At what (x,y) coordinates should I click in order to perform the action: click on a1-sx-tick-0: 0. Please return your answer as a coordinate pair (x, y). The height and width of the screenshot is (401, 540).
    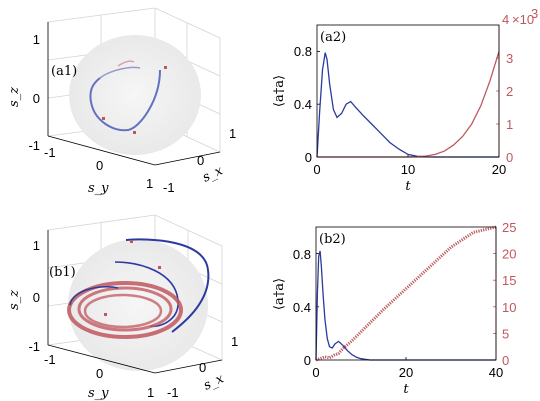
    Looking at the image, I should click on (200, 160).